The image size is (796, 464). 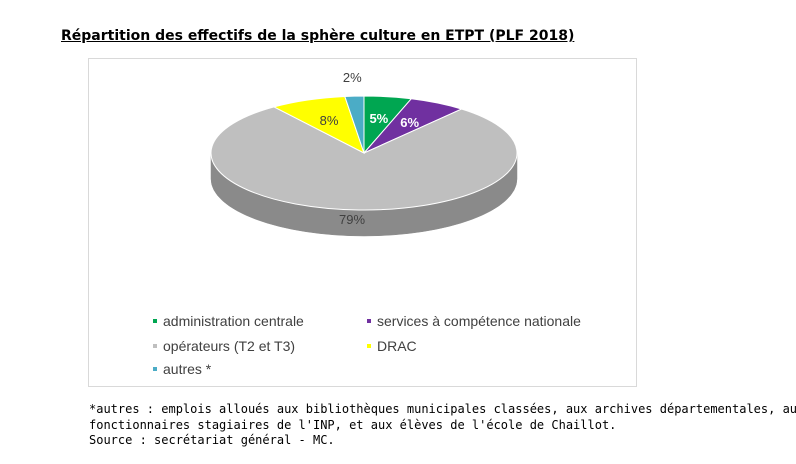 What do you see at coordinates (352, 77) in the screenshot?
I see `data-label: 2%` at bounding box center [352, 77].